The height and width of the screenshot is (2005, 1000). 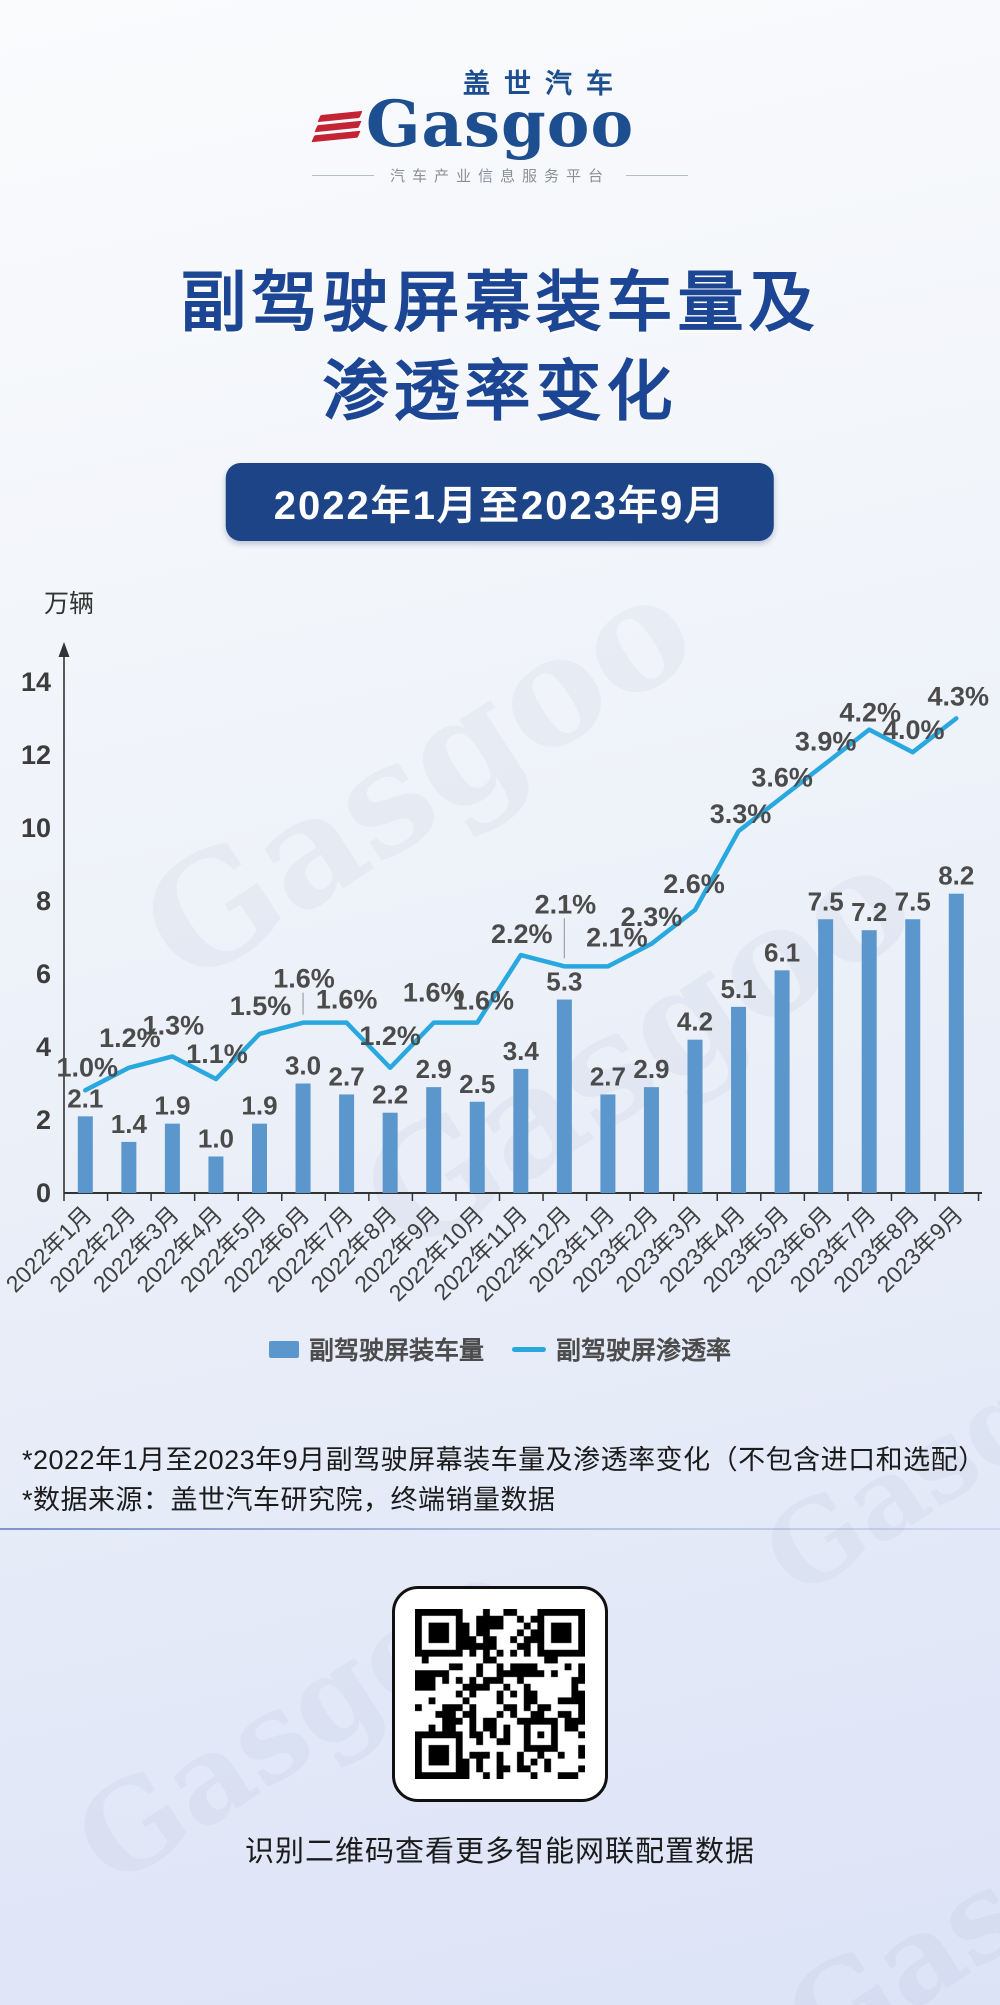 I want to click on title-line-1: 副驾驶屏幕装车量及, so click(x=500, y=302).